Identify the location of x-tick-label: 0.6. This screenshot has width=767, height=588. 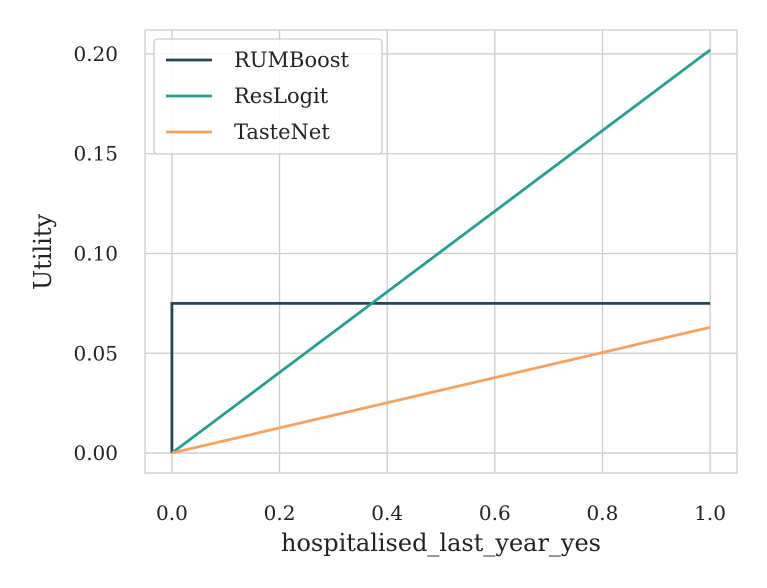
(495, 513).